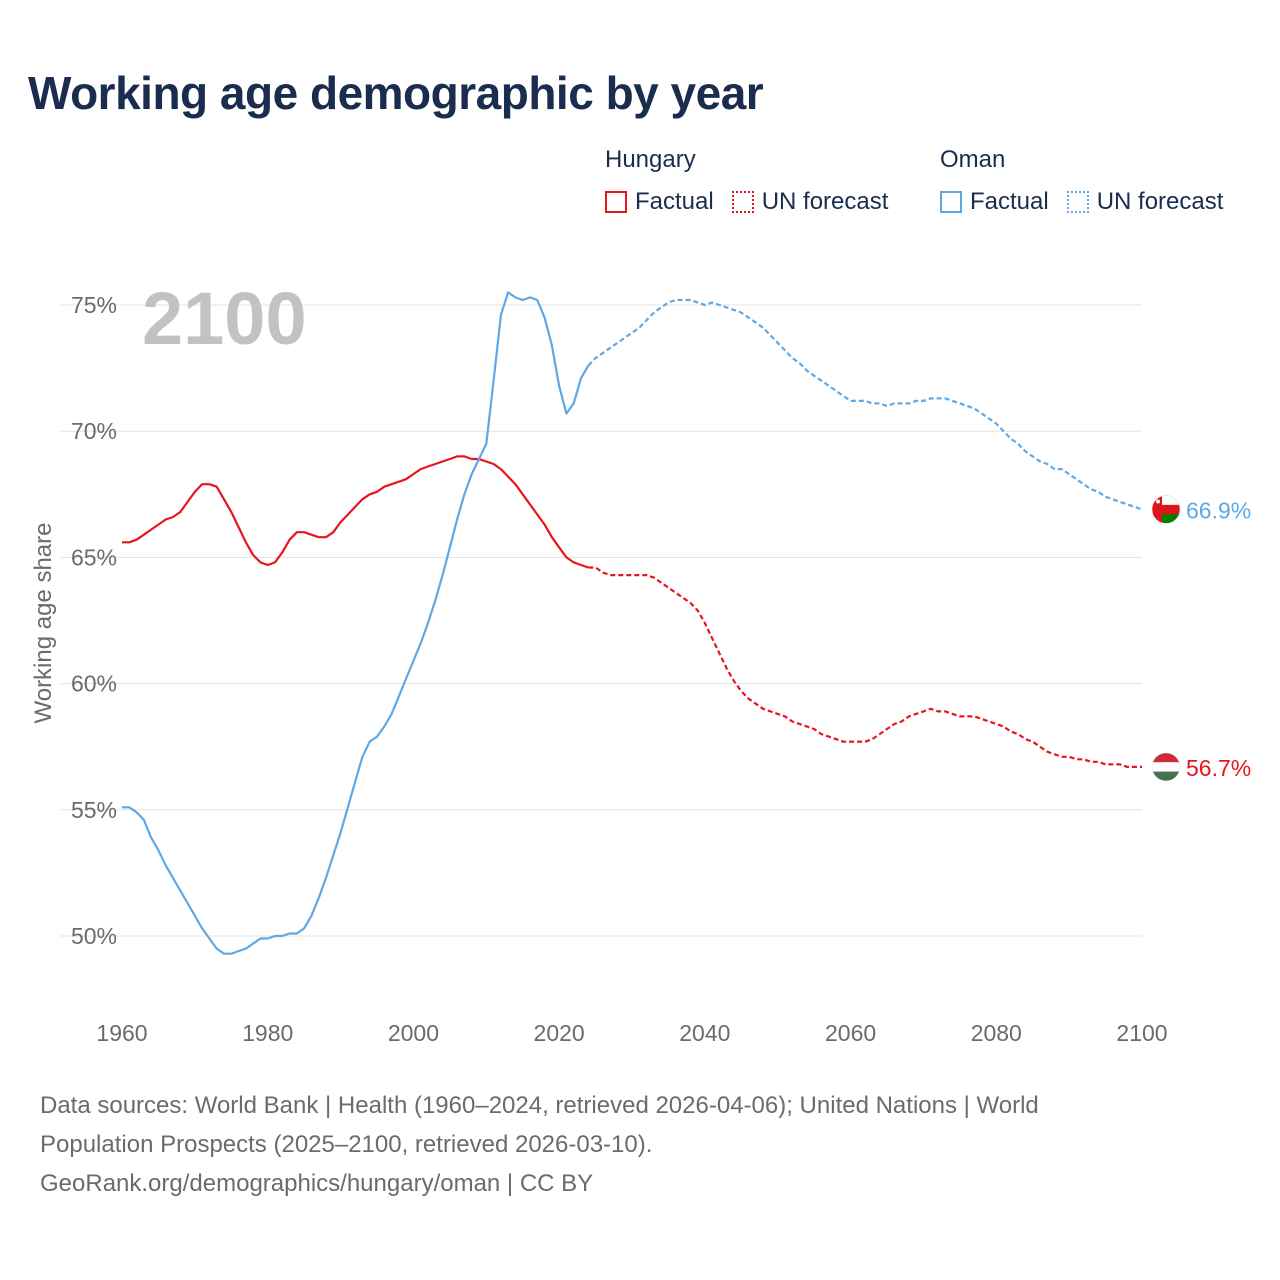  Describe the element at coordinates (559, 1033) in the screenshot. I see `x-tick-label: 2020` at that location.